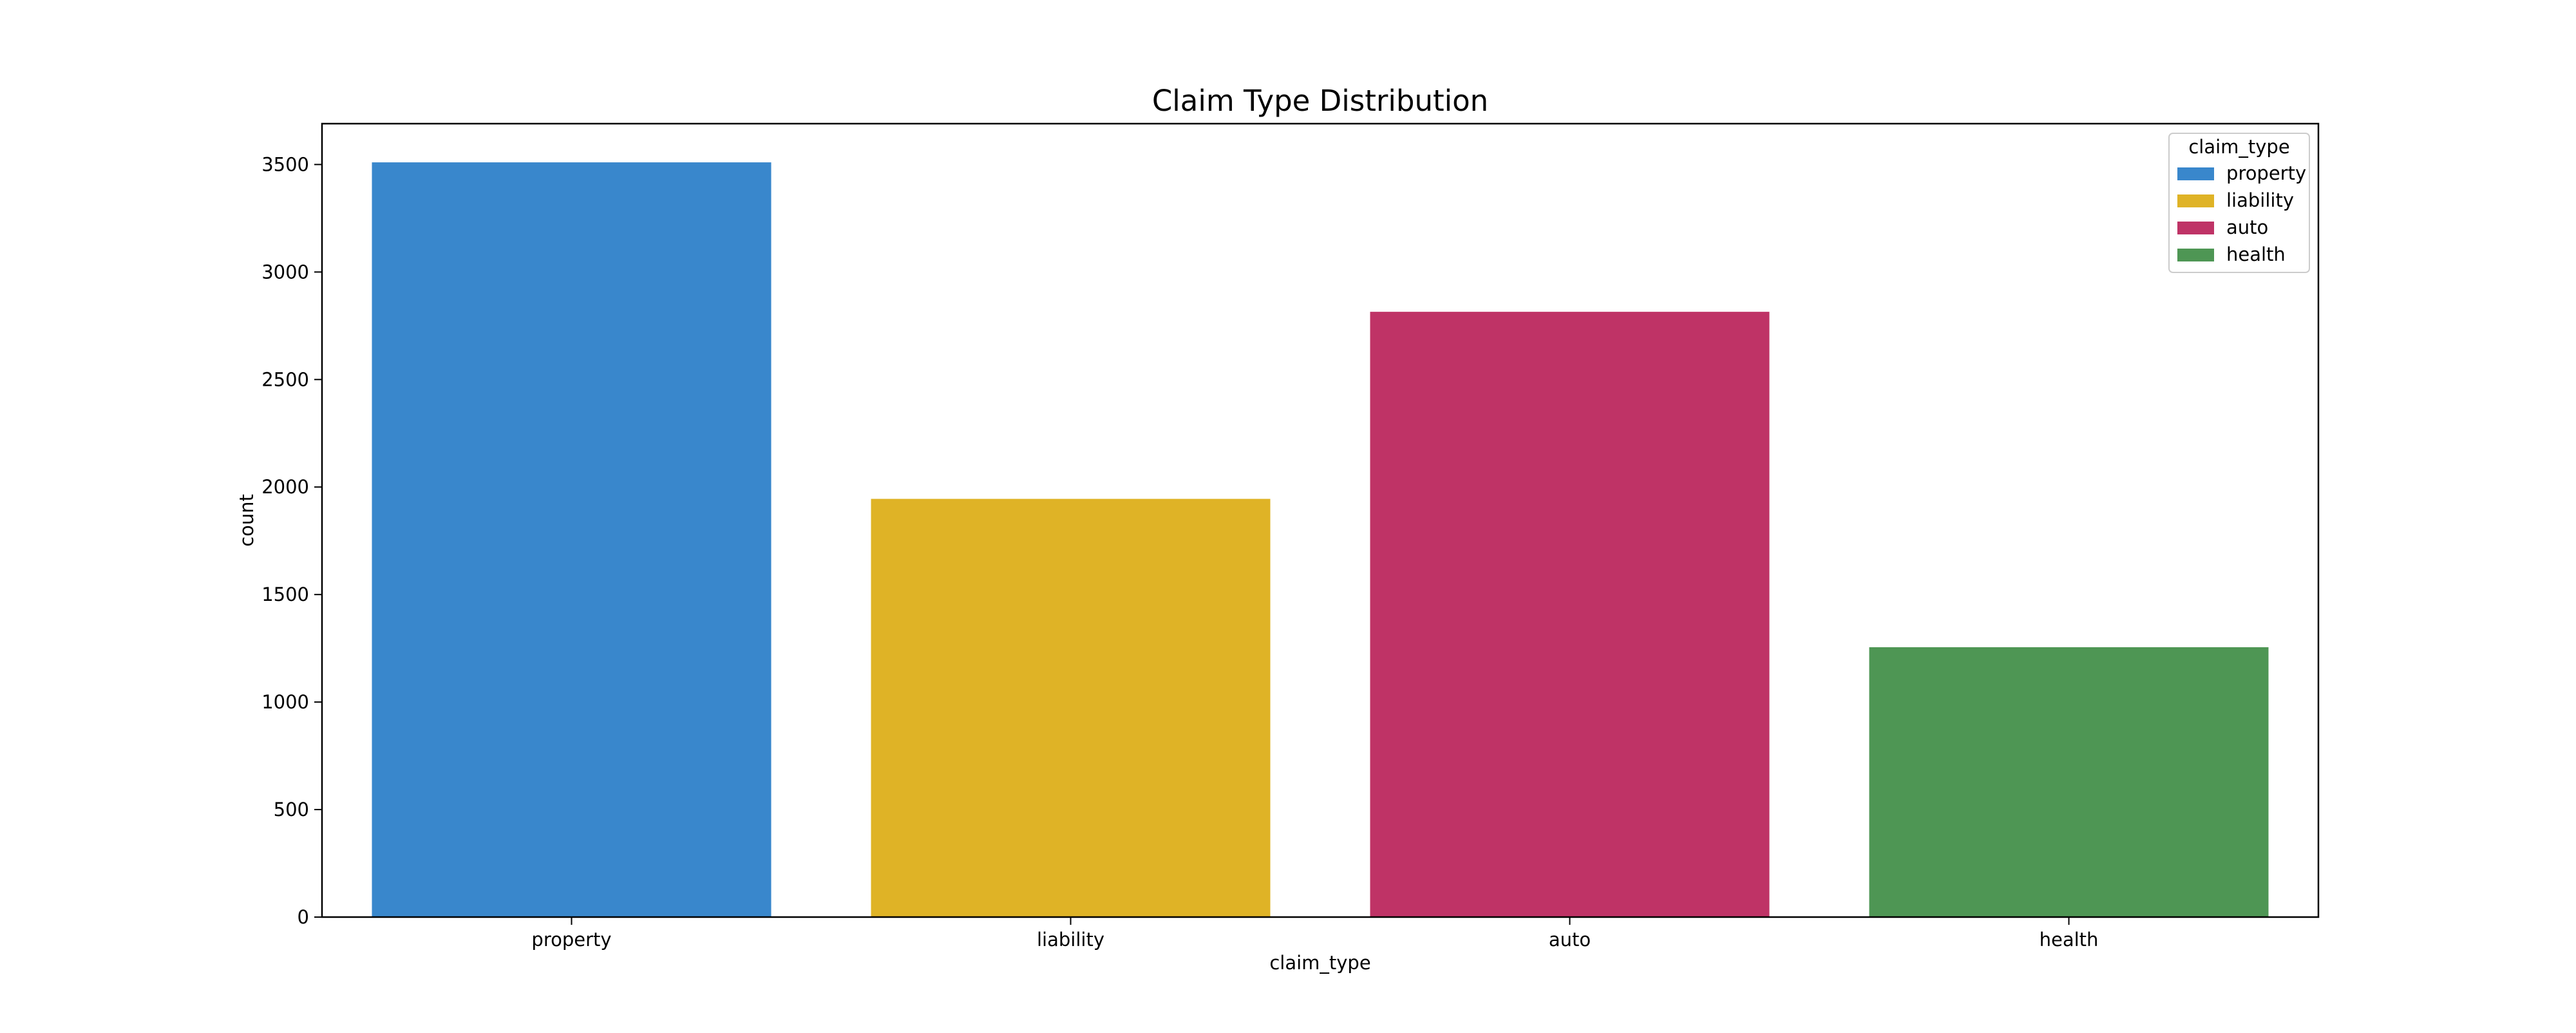 Image resolution: width=2576 pixels, height=1033 pixels. What do you see at coordinates (2069, 782) in the screenshot?
I see `bar-health` at bounding box center [2069, 782].